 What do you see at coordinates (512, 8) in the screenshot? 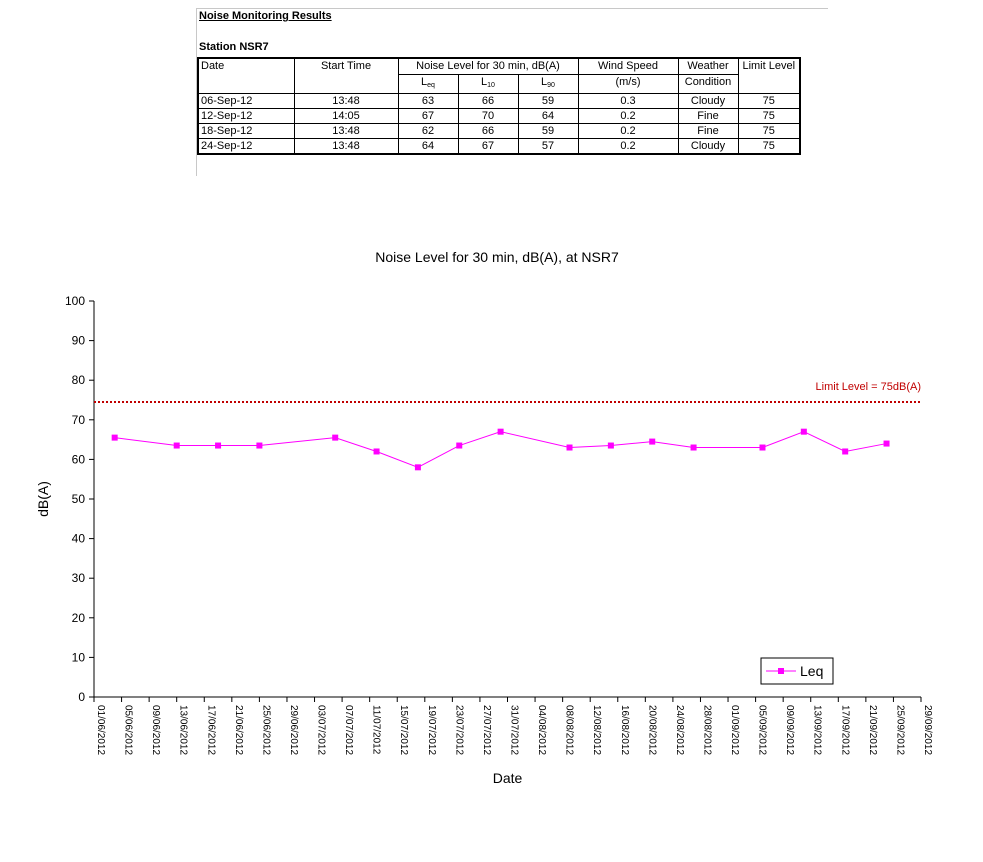
I see `sheet-top-rule` at bounding box center [512, 8].